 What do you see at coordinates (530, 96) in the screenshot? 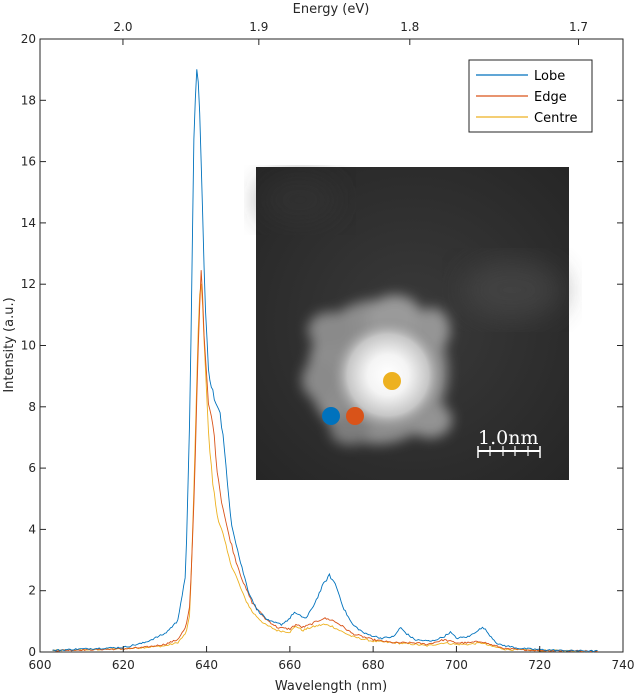
I see `legend: Lobe Edge Centre` at bounding box center [530, 96].